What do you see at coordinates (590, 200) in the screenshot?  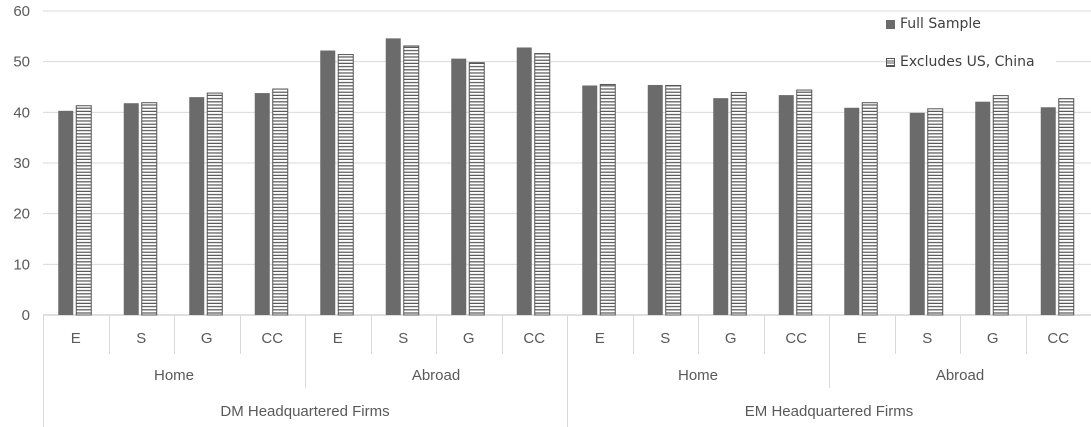 I see `bar-full-sample-em-headquartered-firms-home-e` at bounding box center [590, 200].